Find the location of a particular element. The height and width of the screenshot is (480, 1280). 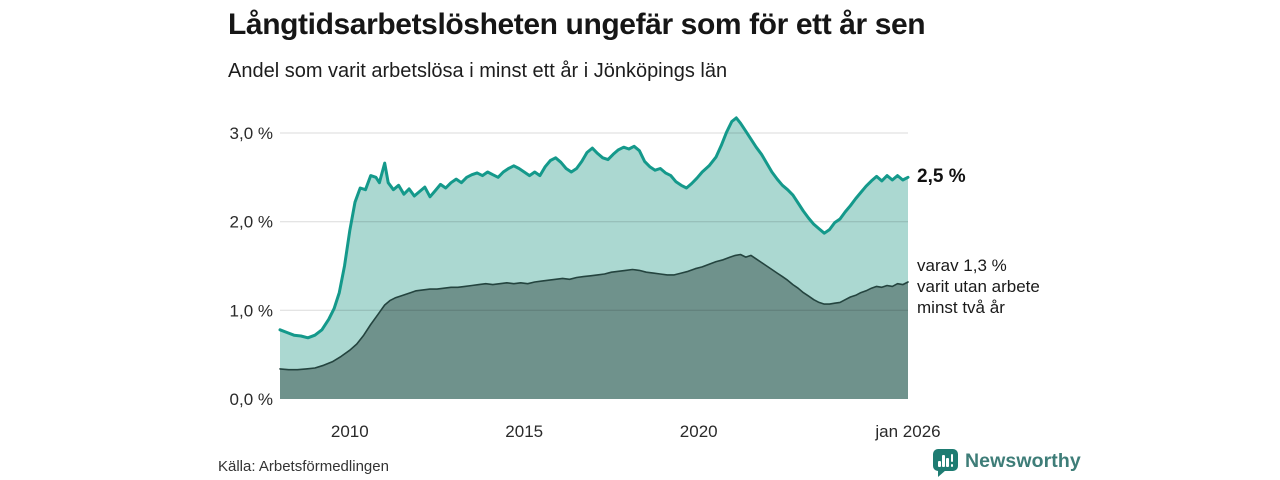

newsworthy-logo: Newsworthy is located at coordinates (1007, 463).